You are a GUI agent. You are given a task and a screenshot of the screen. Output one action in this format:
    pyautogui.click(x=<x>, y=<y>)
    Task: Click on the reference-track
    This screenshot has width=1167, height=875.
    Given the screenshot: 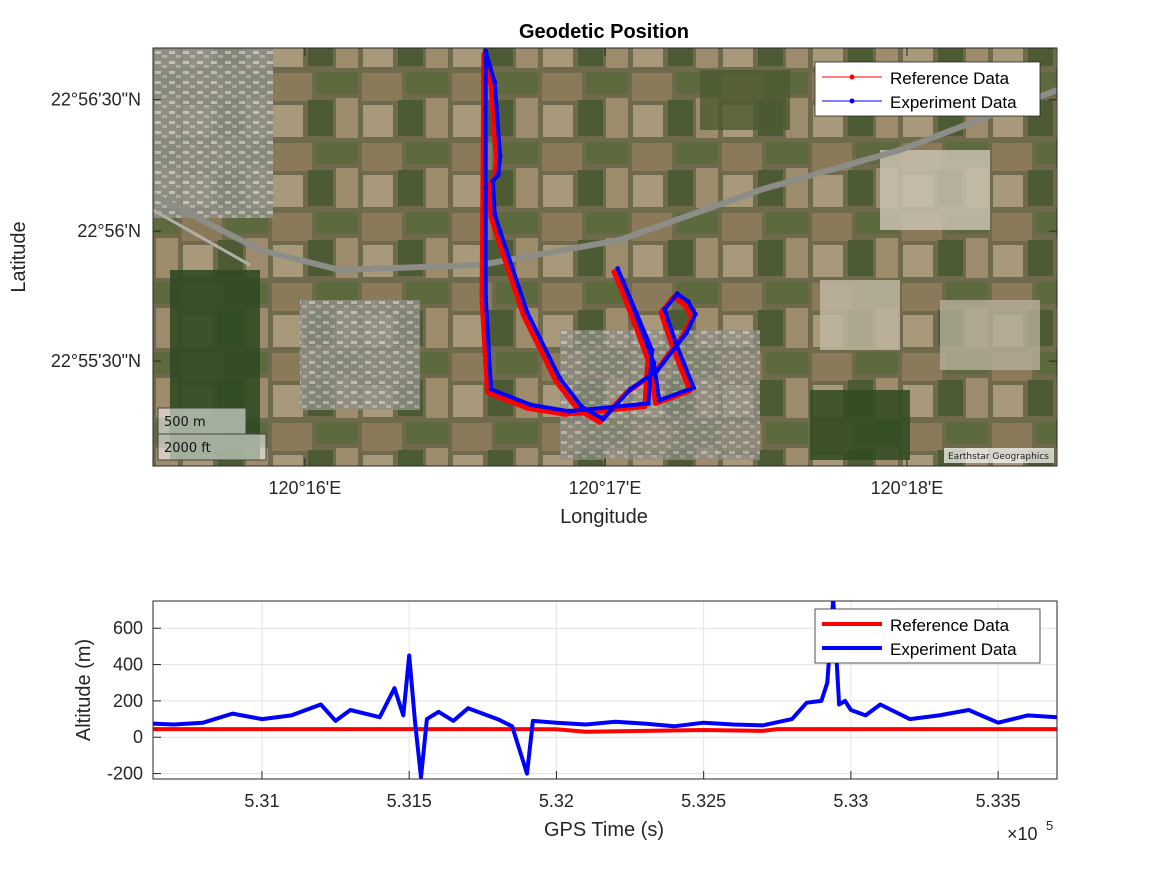 What is the action you would take?
    pyautogui.click(x=587, y=239)
    